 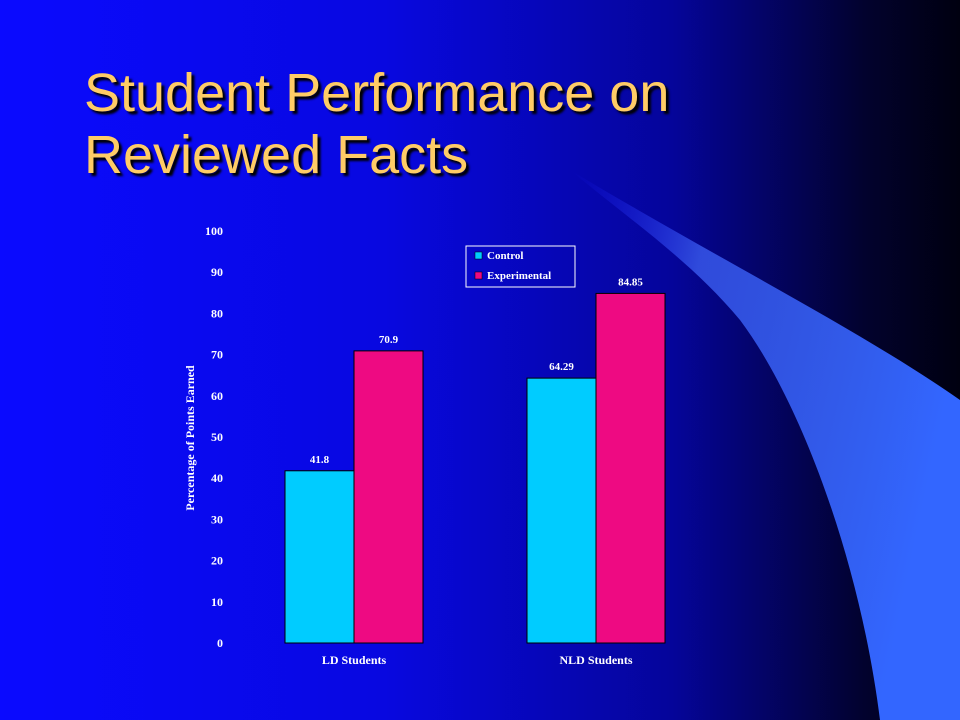 What do you see at coordinates (477, 370) in the screenshot?
I see `data-labels: 41.8 70.9 64.29 84.85` at bounding box center [477, 370].